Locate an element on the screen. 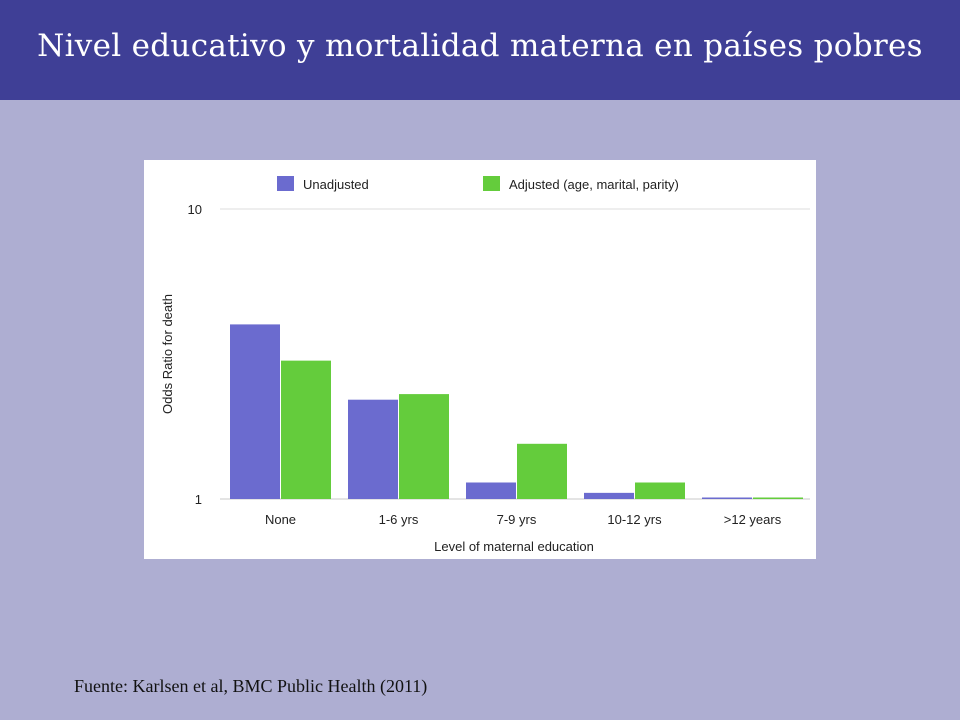  x-tick-label: 10-12 yrs is located at coordinates (634, 519).